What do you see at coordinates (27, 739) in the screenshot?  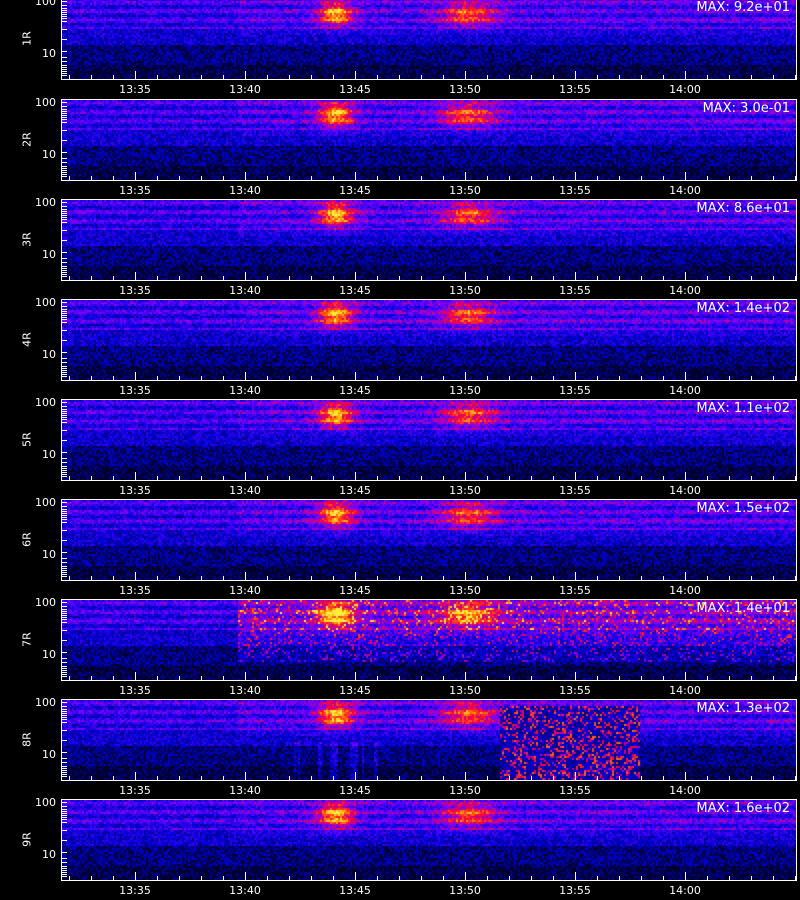 I see `panel-label: 8R` at bounding box center [27, 739].